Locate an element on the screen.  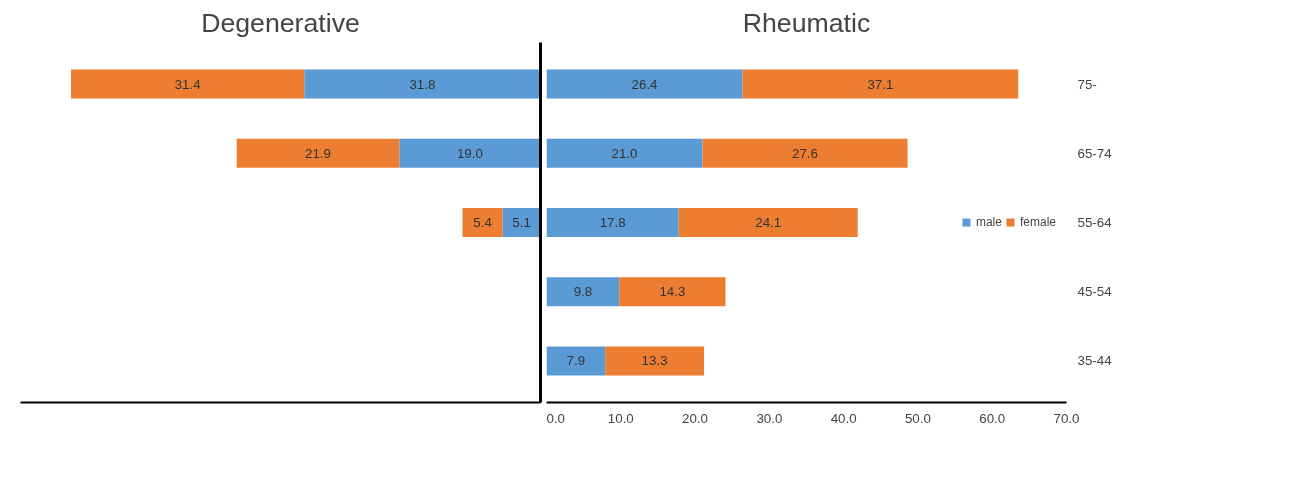
y-tick-label: 45-54 is located at coordinates (1095, 292).